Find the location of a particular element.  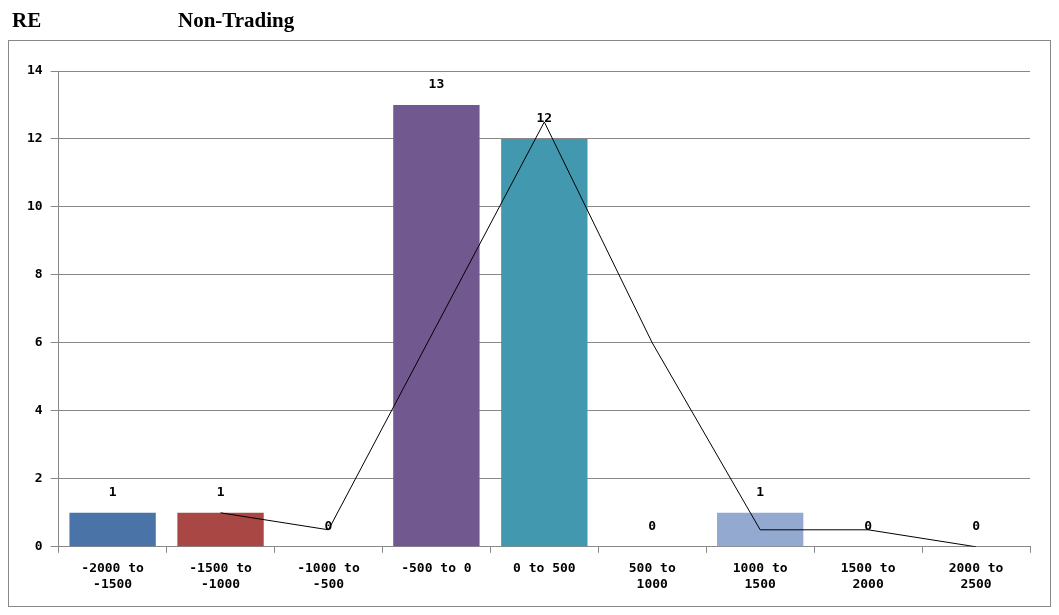

x-tick-label: 500 to 1000 is located at coordinates (652, 575).